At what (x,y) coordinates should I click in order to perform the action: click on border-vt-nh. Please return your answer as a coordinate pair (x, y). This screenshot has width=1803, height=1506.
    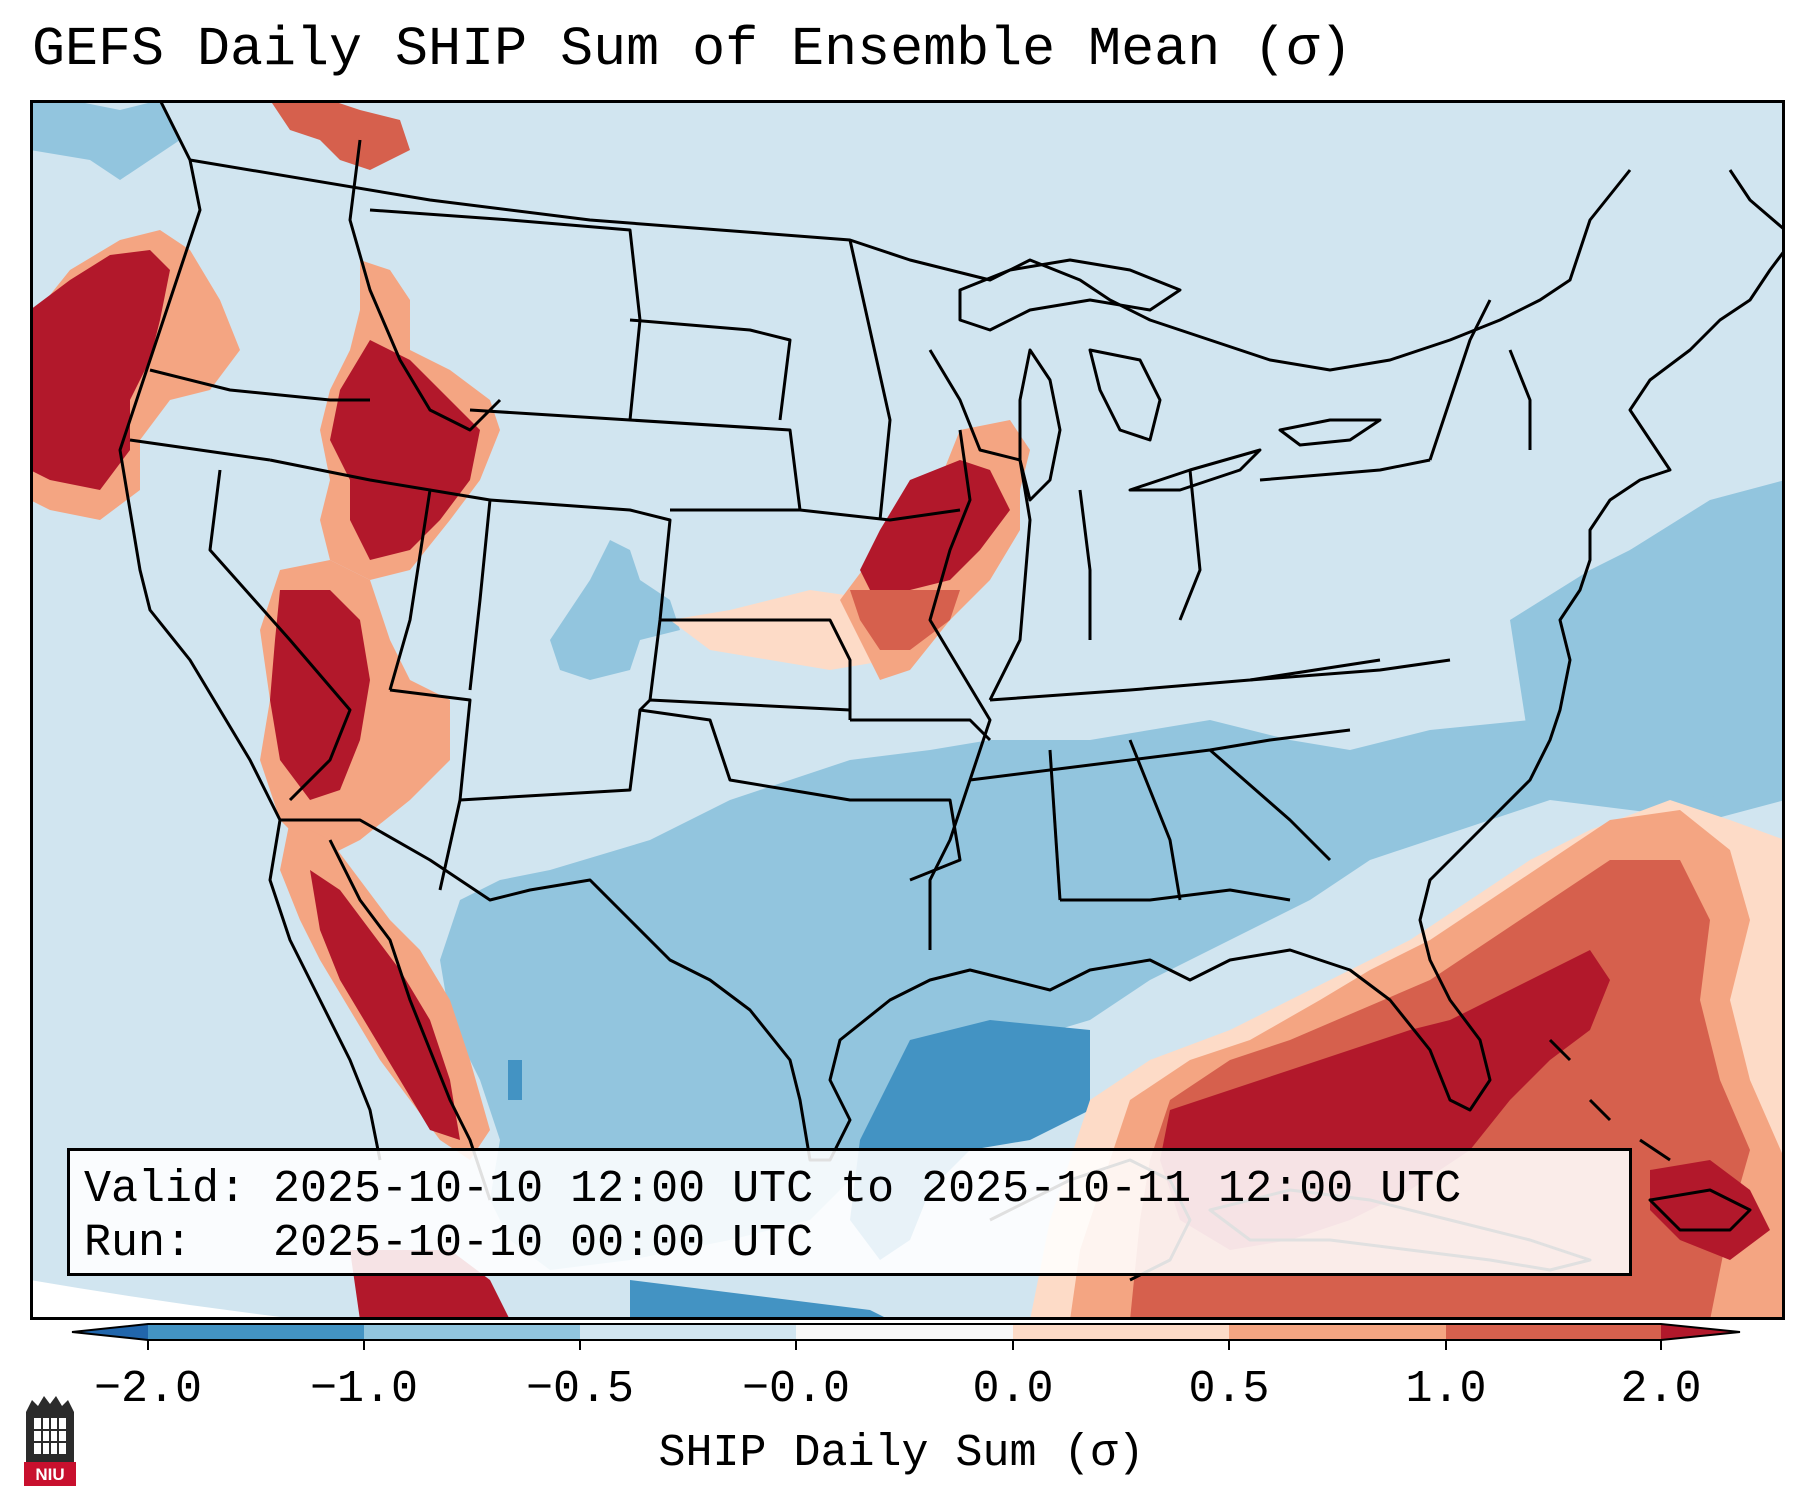
    Looking at the image, I should click on (1520, 399).